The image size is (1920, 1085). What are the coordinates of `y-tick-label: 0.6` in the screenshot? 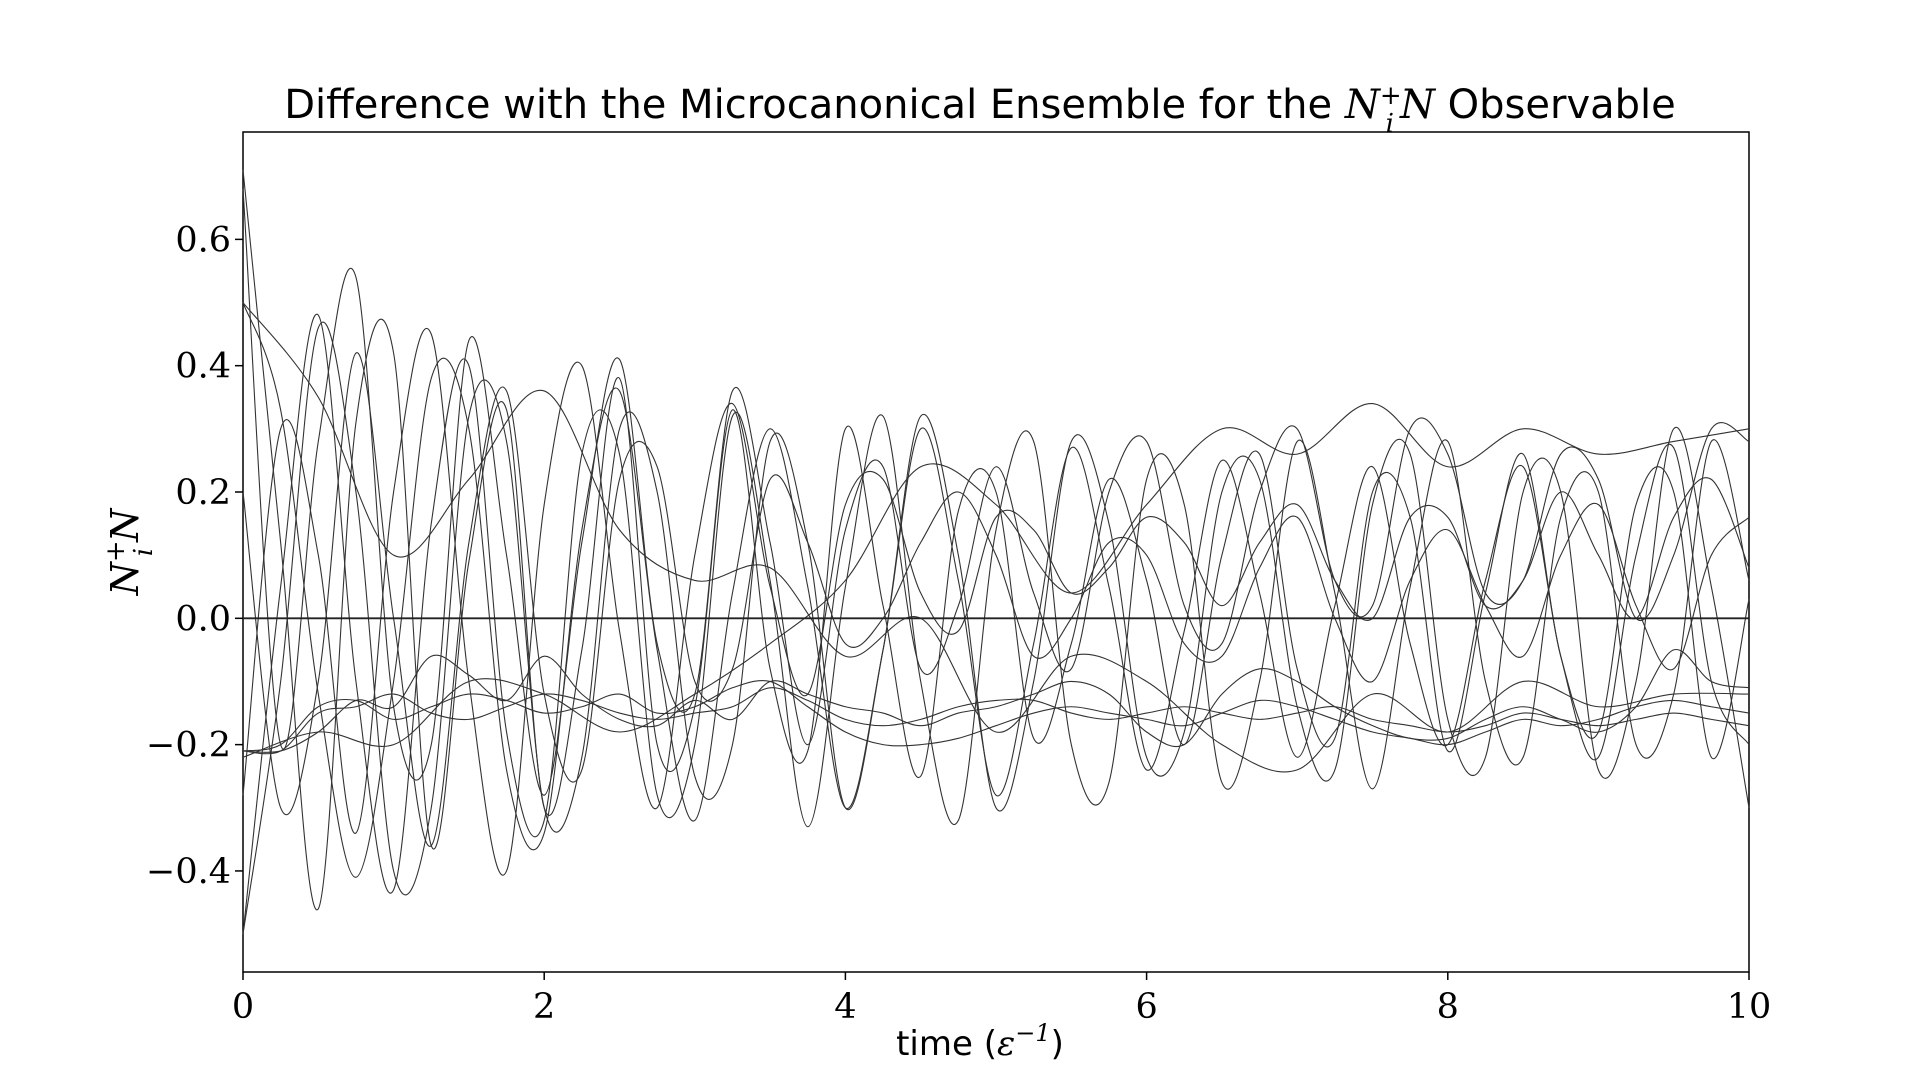 It's located at (203, 240).